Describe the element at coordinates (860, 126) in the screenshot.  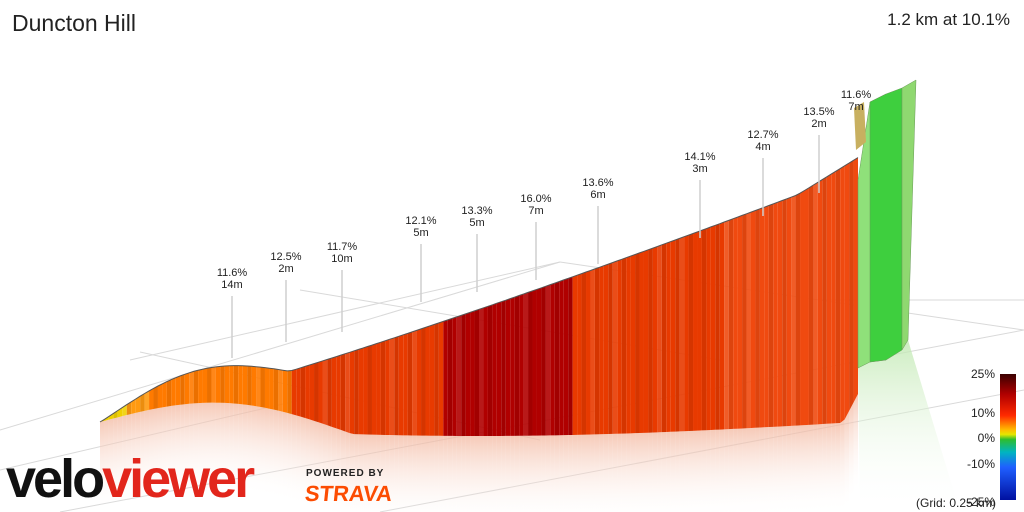
I see `transition-section` at that location.